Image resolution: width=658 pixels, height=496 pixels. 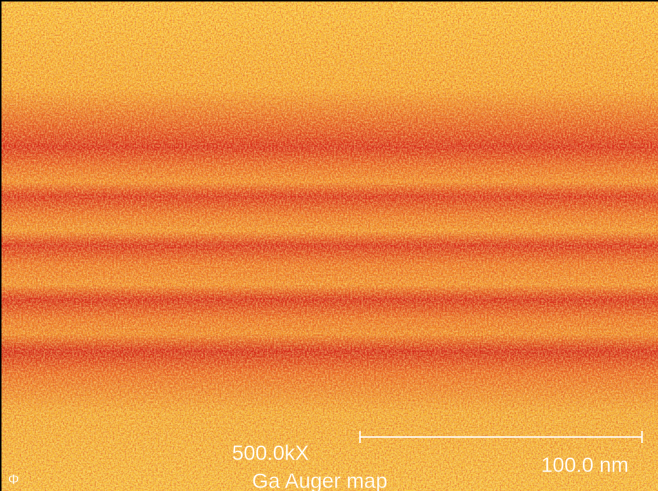 What do you see at coordinates (13, 479) in the screenshot?
I see `logo: Φ` at bounding box center [13, 479].